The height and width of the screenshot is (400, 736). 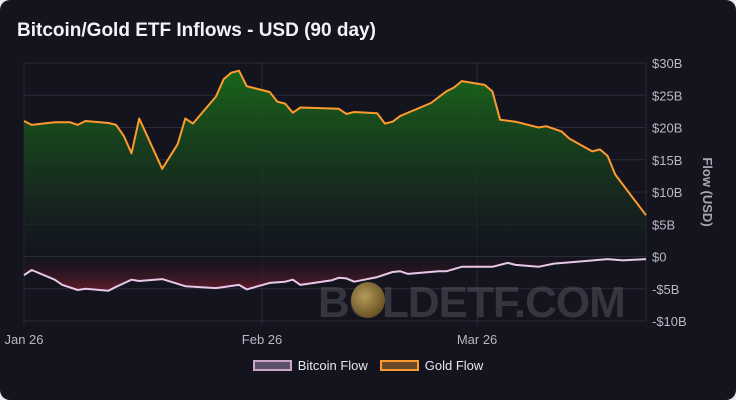 What do you see at coordinates (667, 63) in the screenshot?
I see `y-tick-label: $30B` at bounding box center [667, 63].